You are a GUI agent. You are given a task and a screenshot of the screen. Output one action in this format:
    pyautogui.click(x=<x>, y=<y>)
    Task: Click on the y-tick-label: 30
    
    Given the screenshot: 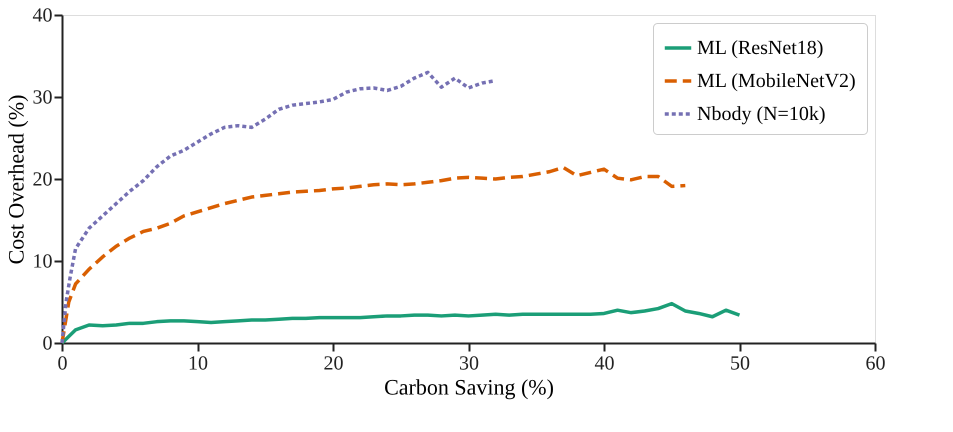 What is the action you would take?
    pyautogui.click(x=42, y=97)
    